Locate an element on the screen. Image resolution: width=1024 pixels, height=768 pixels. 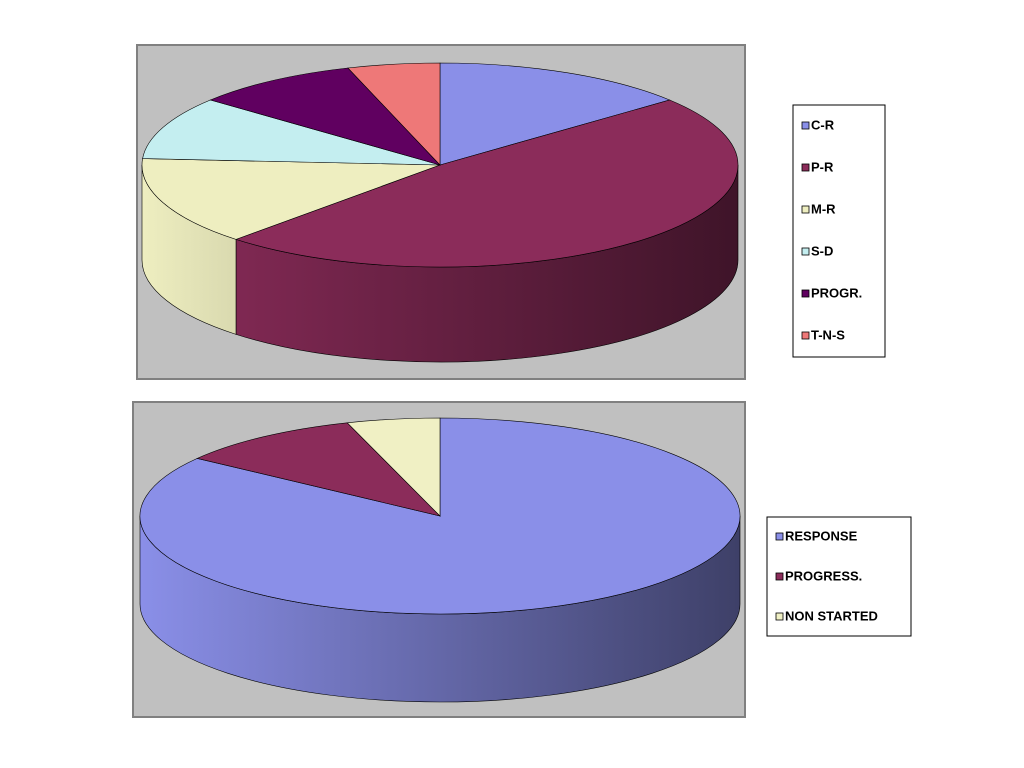
legend-label: PROGRESS. is located at coordinates (823, 575).